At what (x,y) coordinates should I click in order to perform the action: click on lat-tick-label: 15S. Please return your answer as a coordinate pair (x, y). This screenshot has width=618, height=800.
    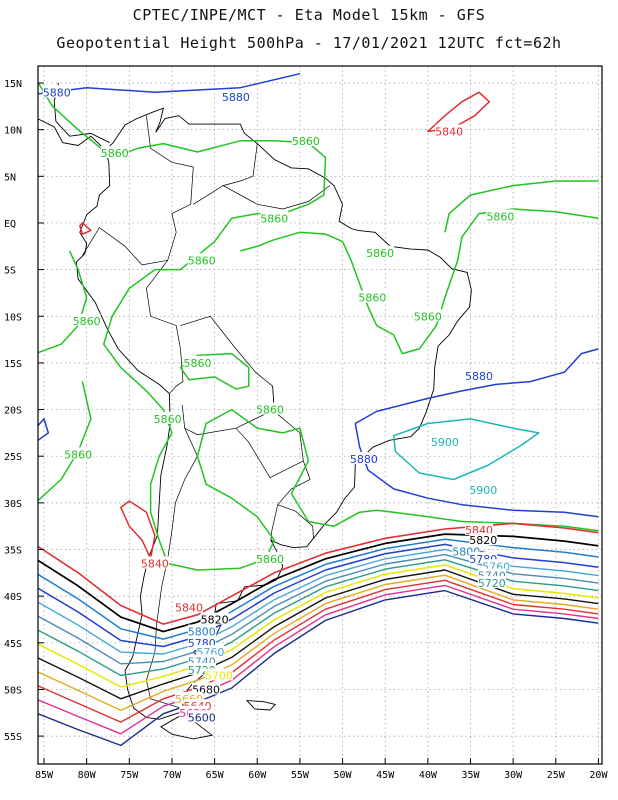
    Looking at the image, I should click on (13, 364).